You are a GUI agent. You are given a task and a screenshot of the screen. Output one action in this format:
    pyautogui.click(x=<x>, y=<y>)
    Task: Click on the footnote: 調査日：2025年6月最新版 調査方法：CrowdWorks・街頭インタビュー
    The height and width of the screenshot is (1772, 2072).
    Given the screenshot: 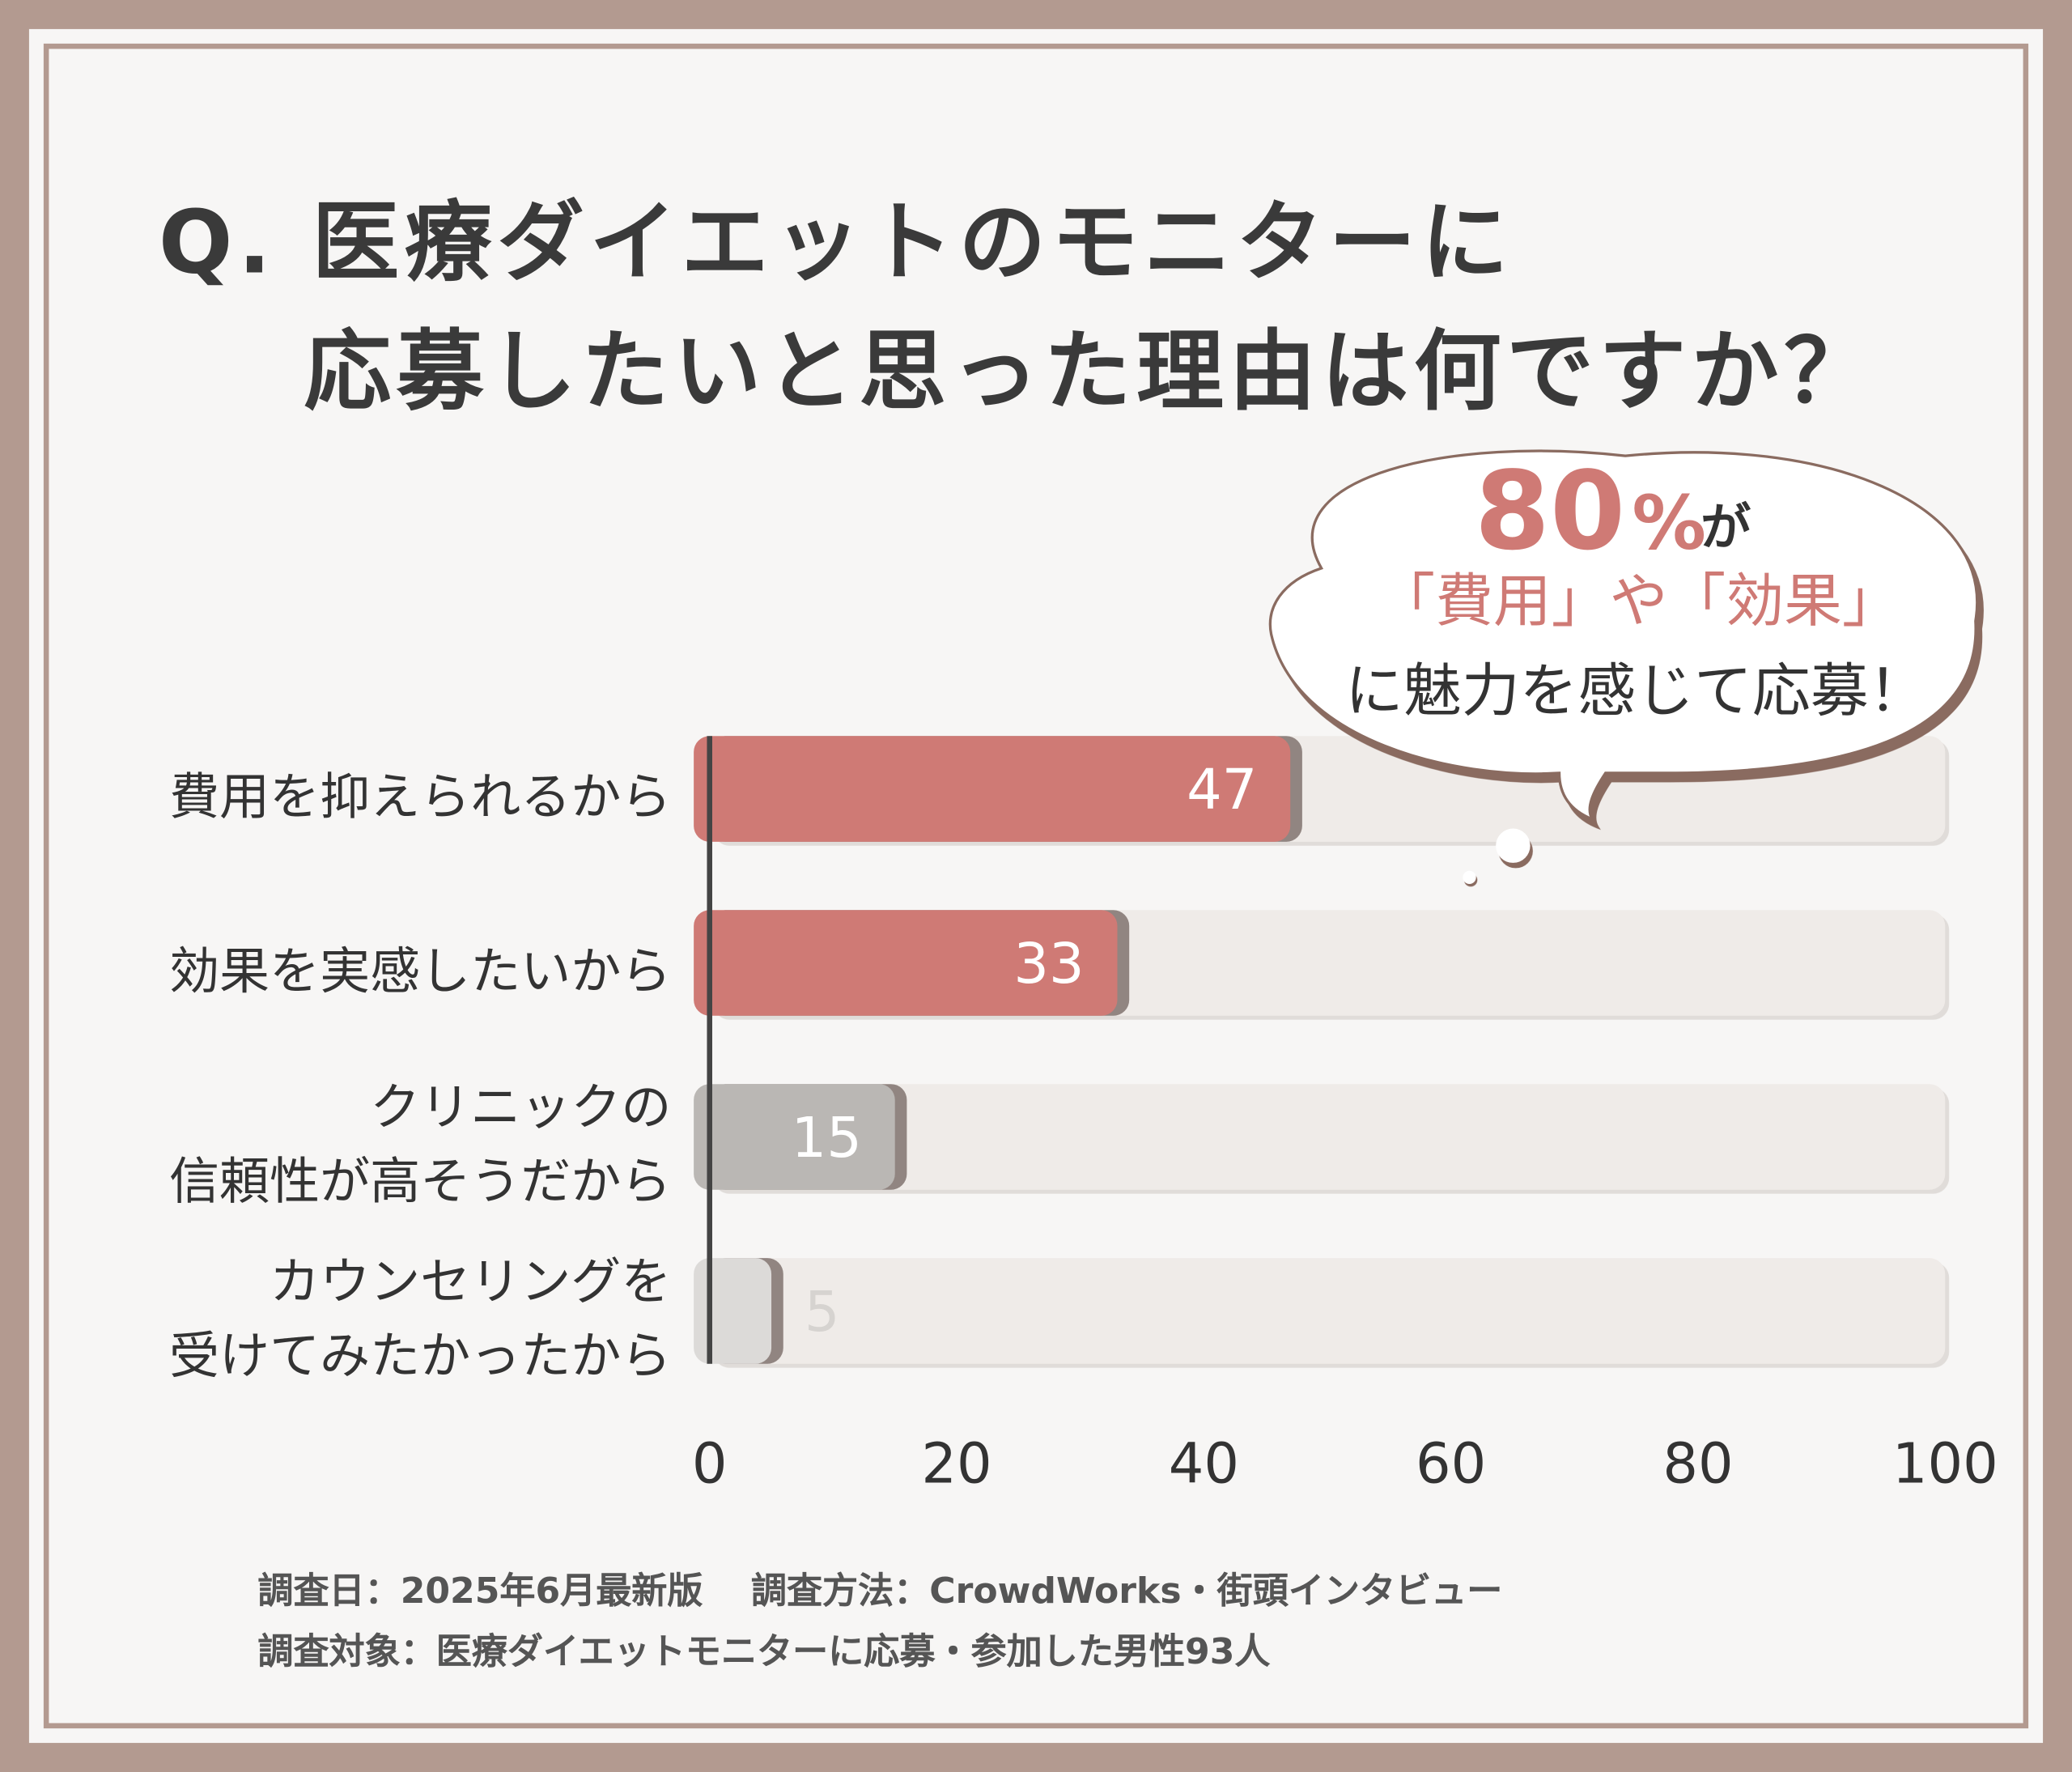 What is the action you would take?
    pyautogui.click(x=880, y=1592)
    